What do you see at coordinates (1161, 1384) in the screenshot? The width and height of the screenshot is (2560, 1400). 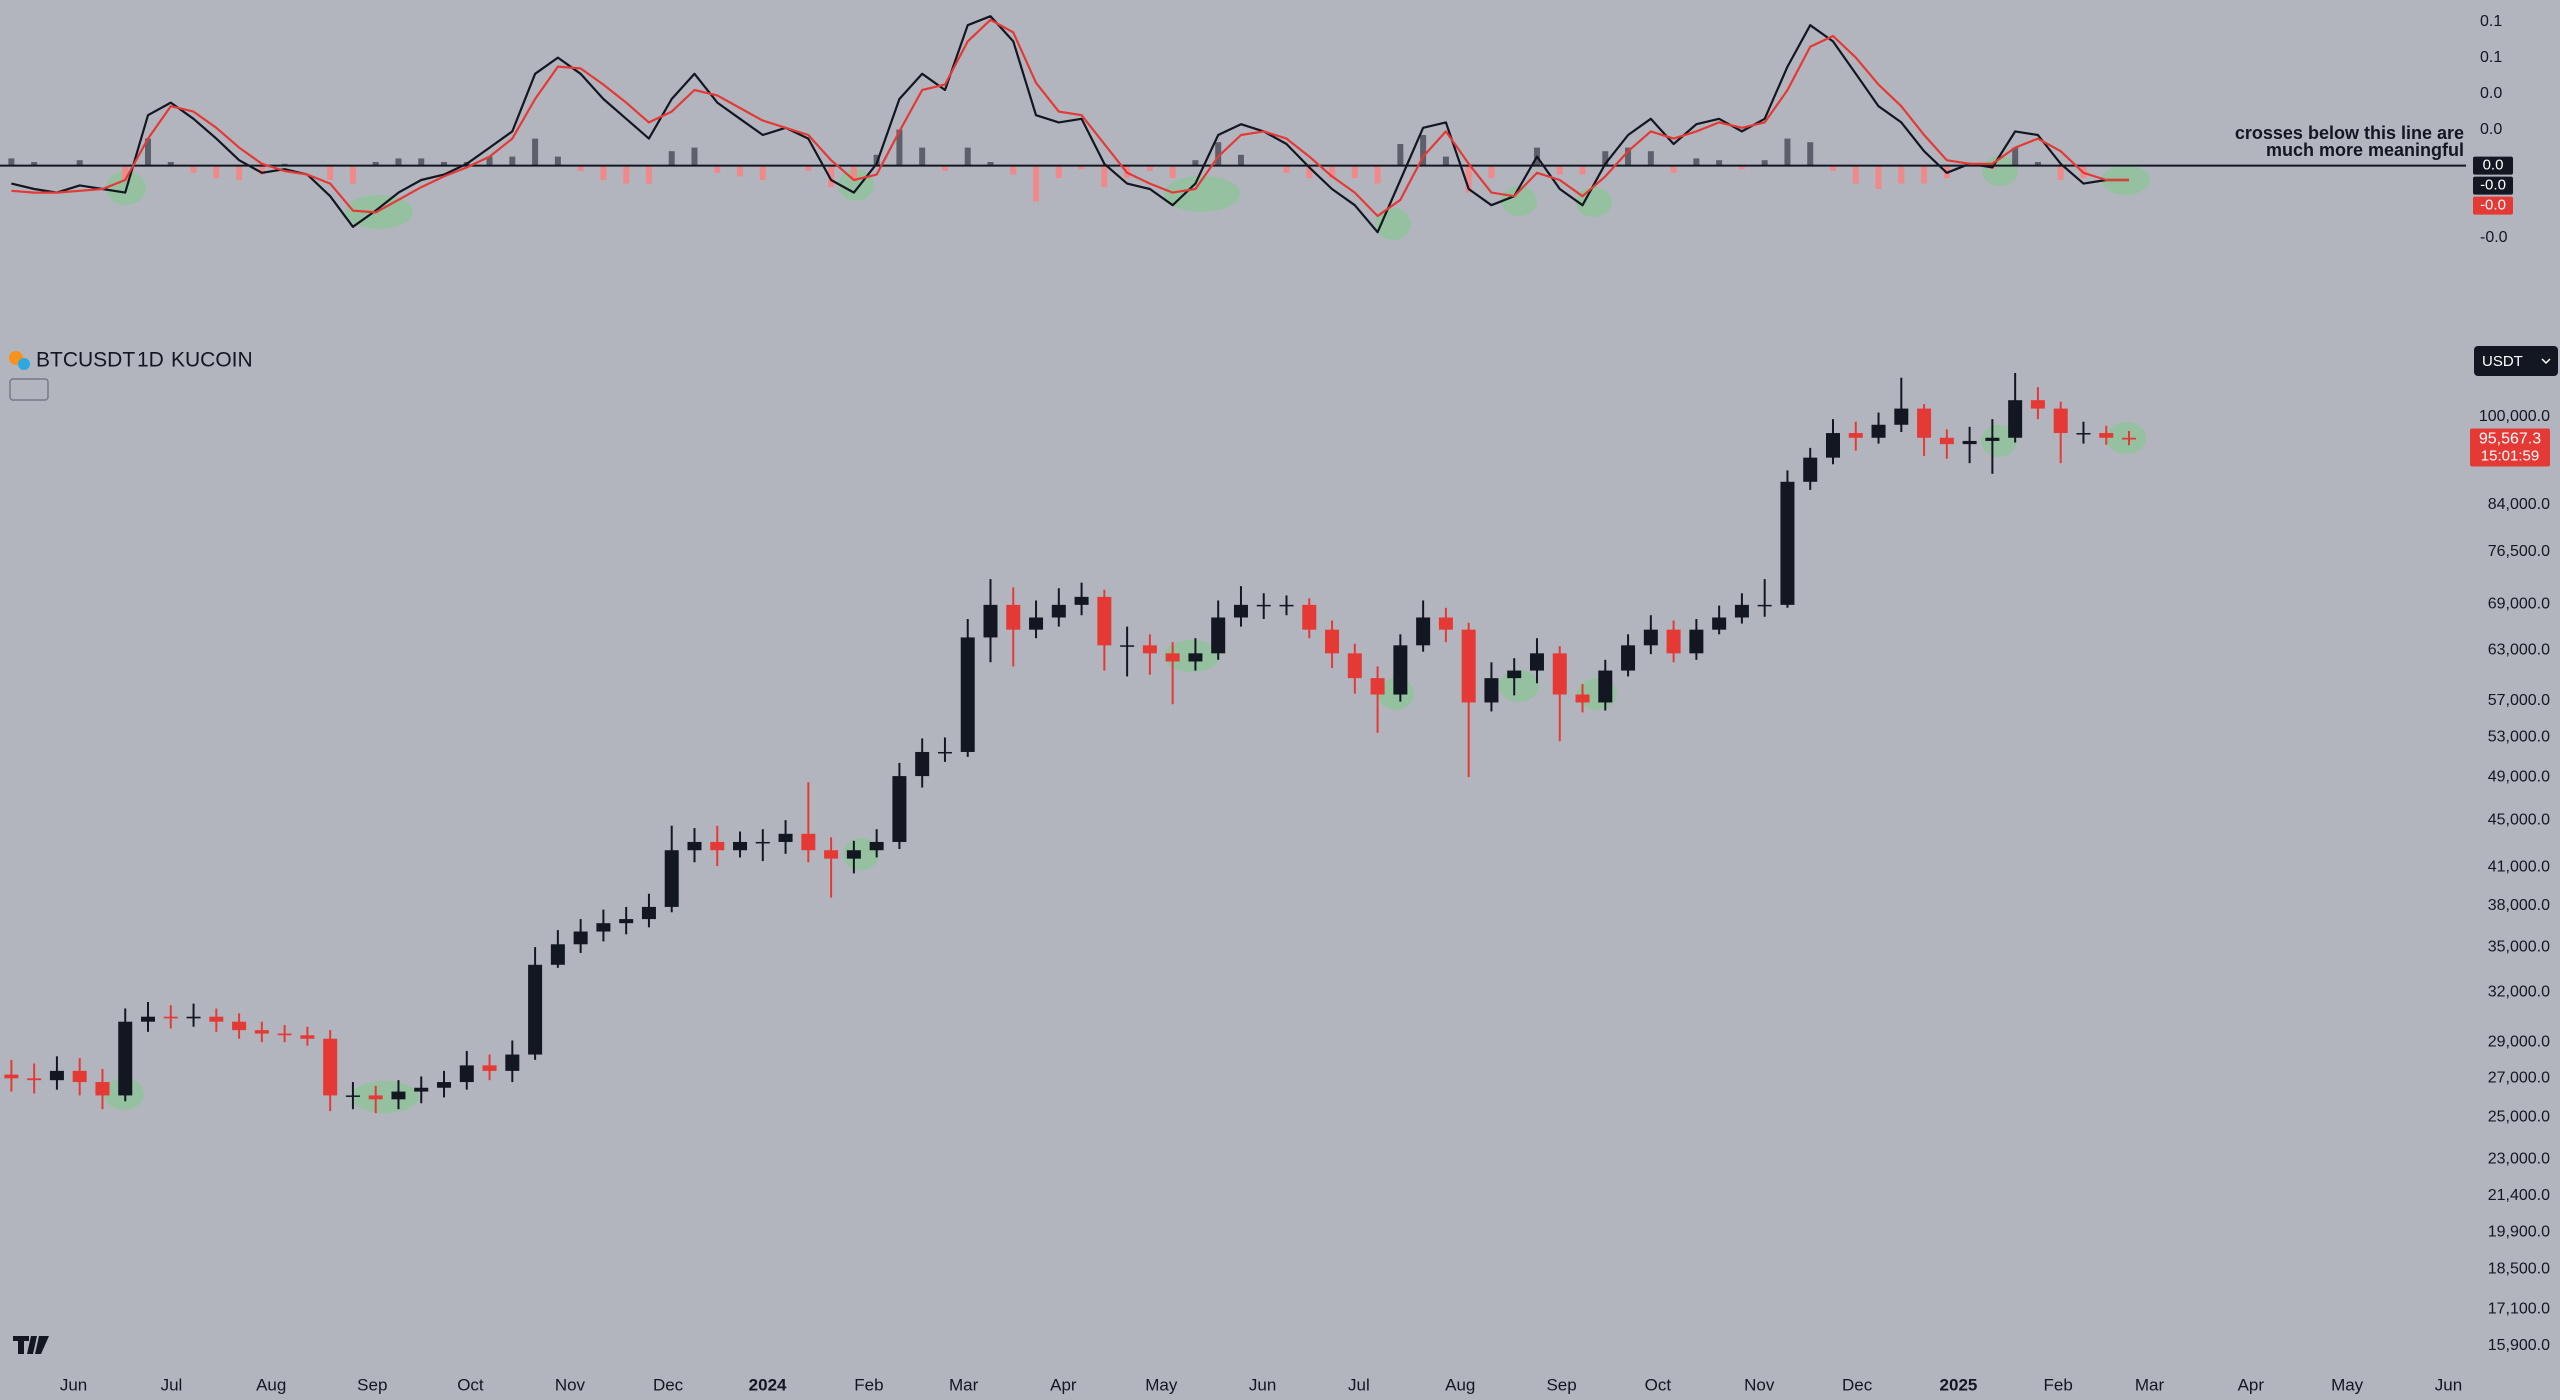 I see `x-tick-label: May` at bounding box center [1161, 1384].